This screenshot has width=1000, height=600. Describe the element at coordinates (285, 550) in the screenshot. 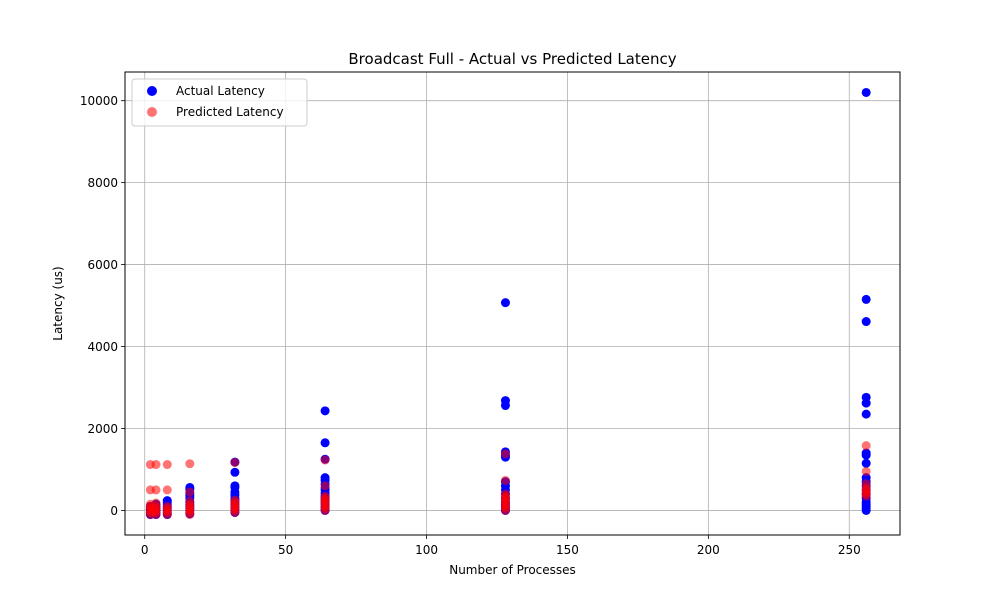

I see `x-tick-label: 50` at that location.